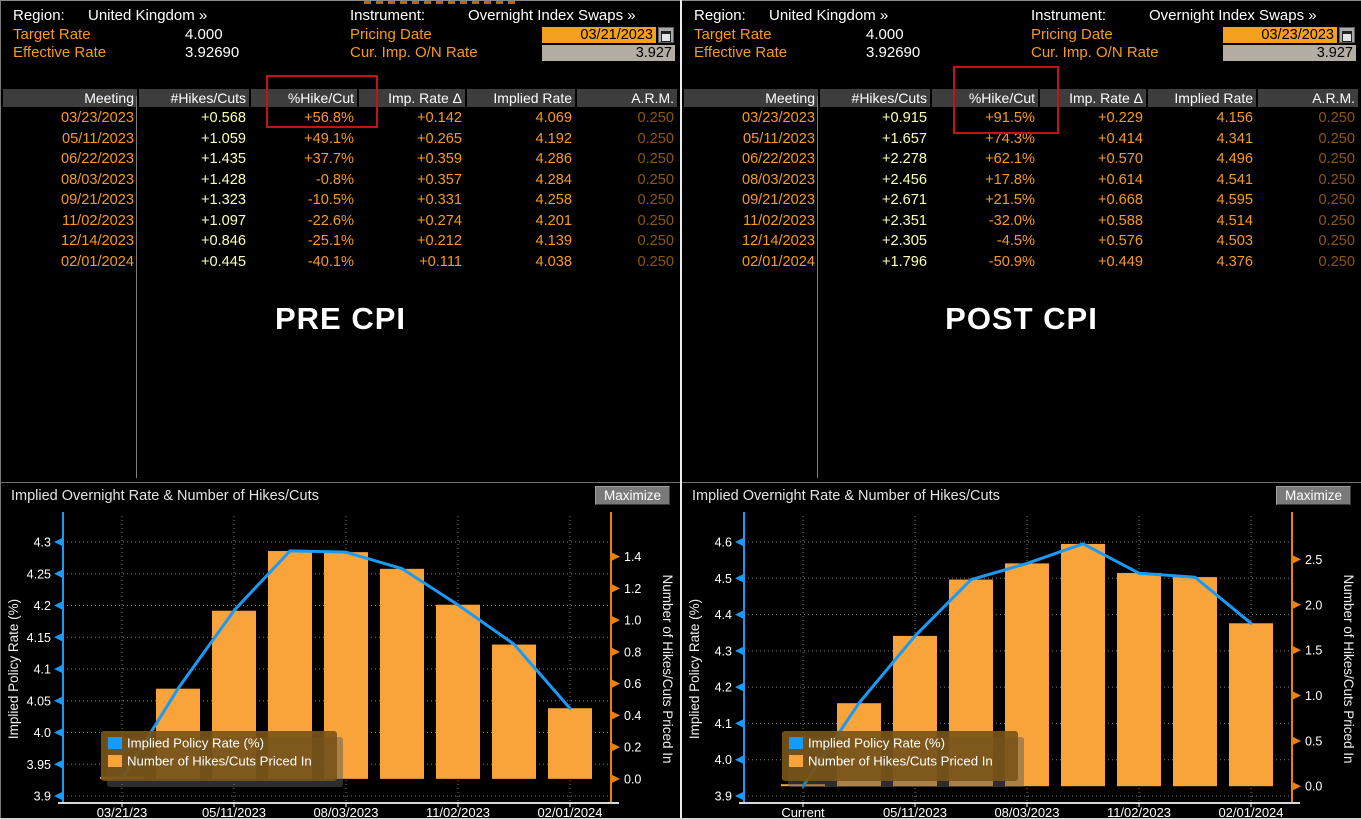 This screenshot has height=819, width=1361. Describe the element at coordinates (778, 261) in the screenshot. I see `table-cell: 02/01/2024` at that location.